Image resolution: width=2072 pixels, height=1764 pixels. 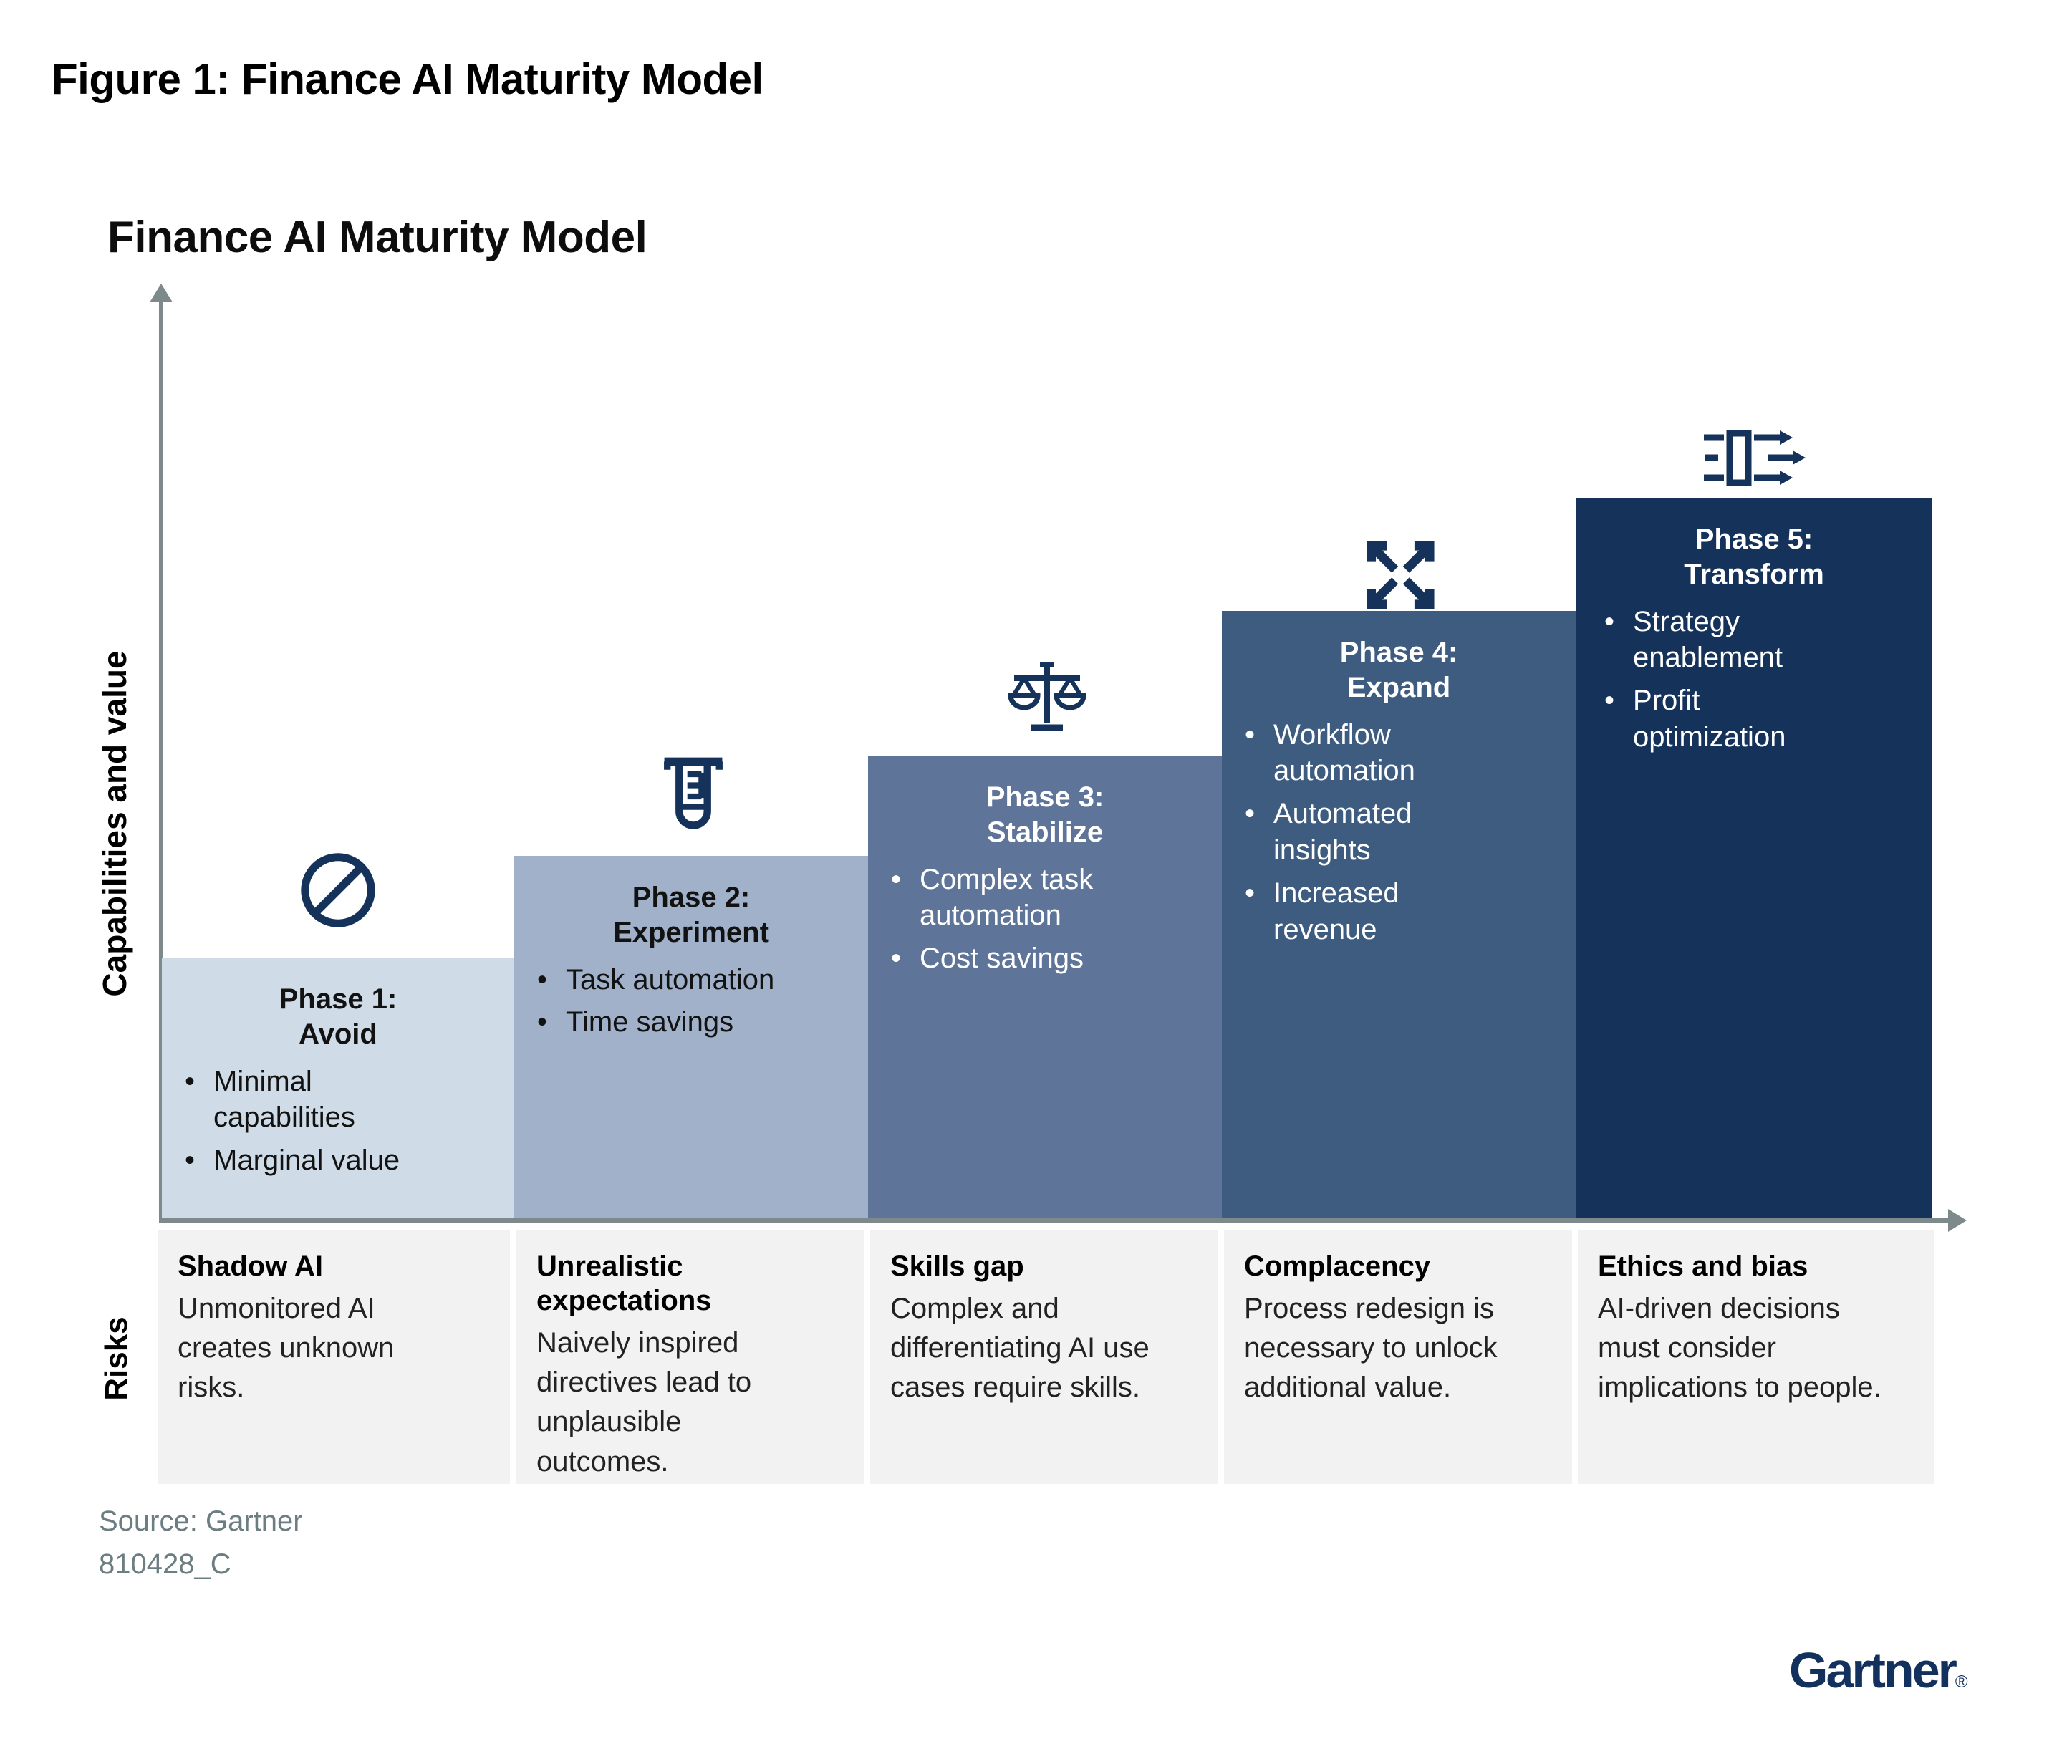 I want to click on phase-2-title-line1: Phase 2:, so click(x=691, y=898).